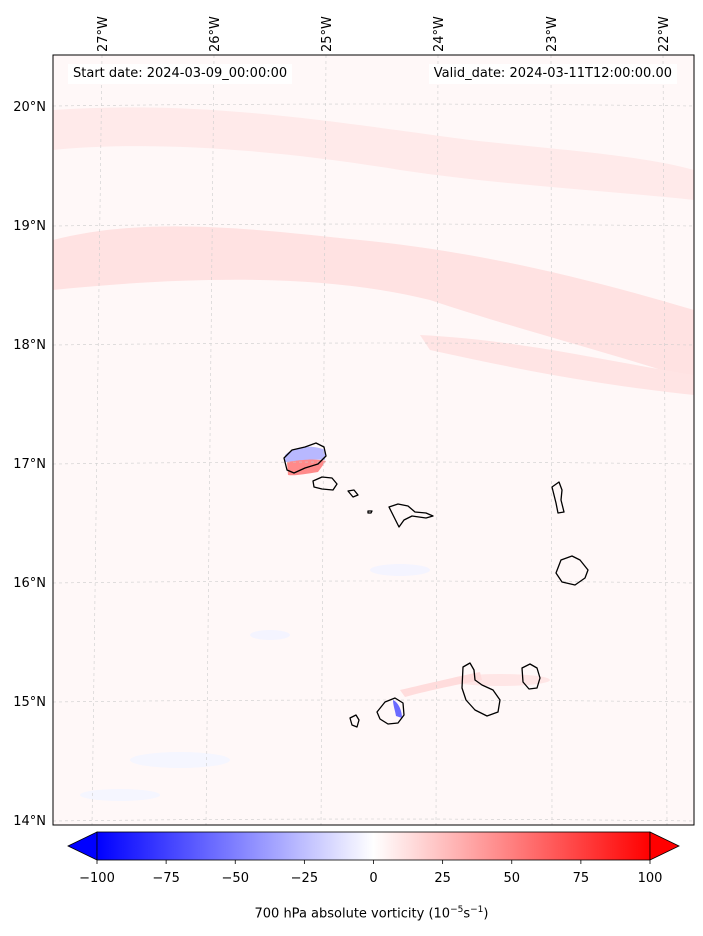  Describe the element at coordinates (327, 34) in the screenshot. I see `lon-label-25w: 25°W` at that location.